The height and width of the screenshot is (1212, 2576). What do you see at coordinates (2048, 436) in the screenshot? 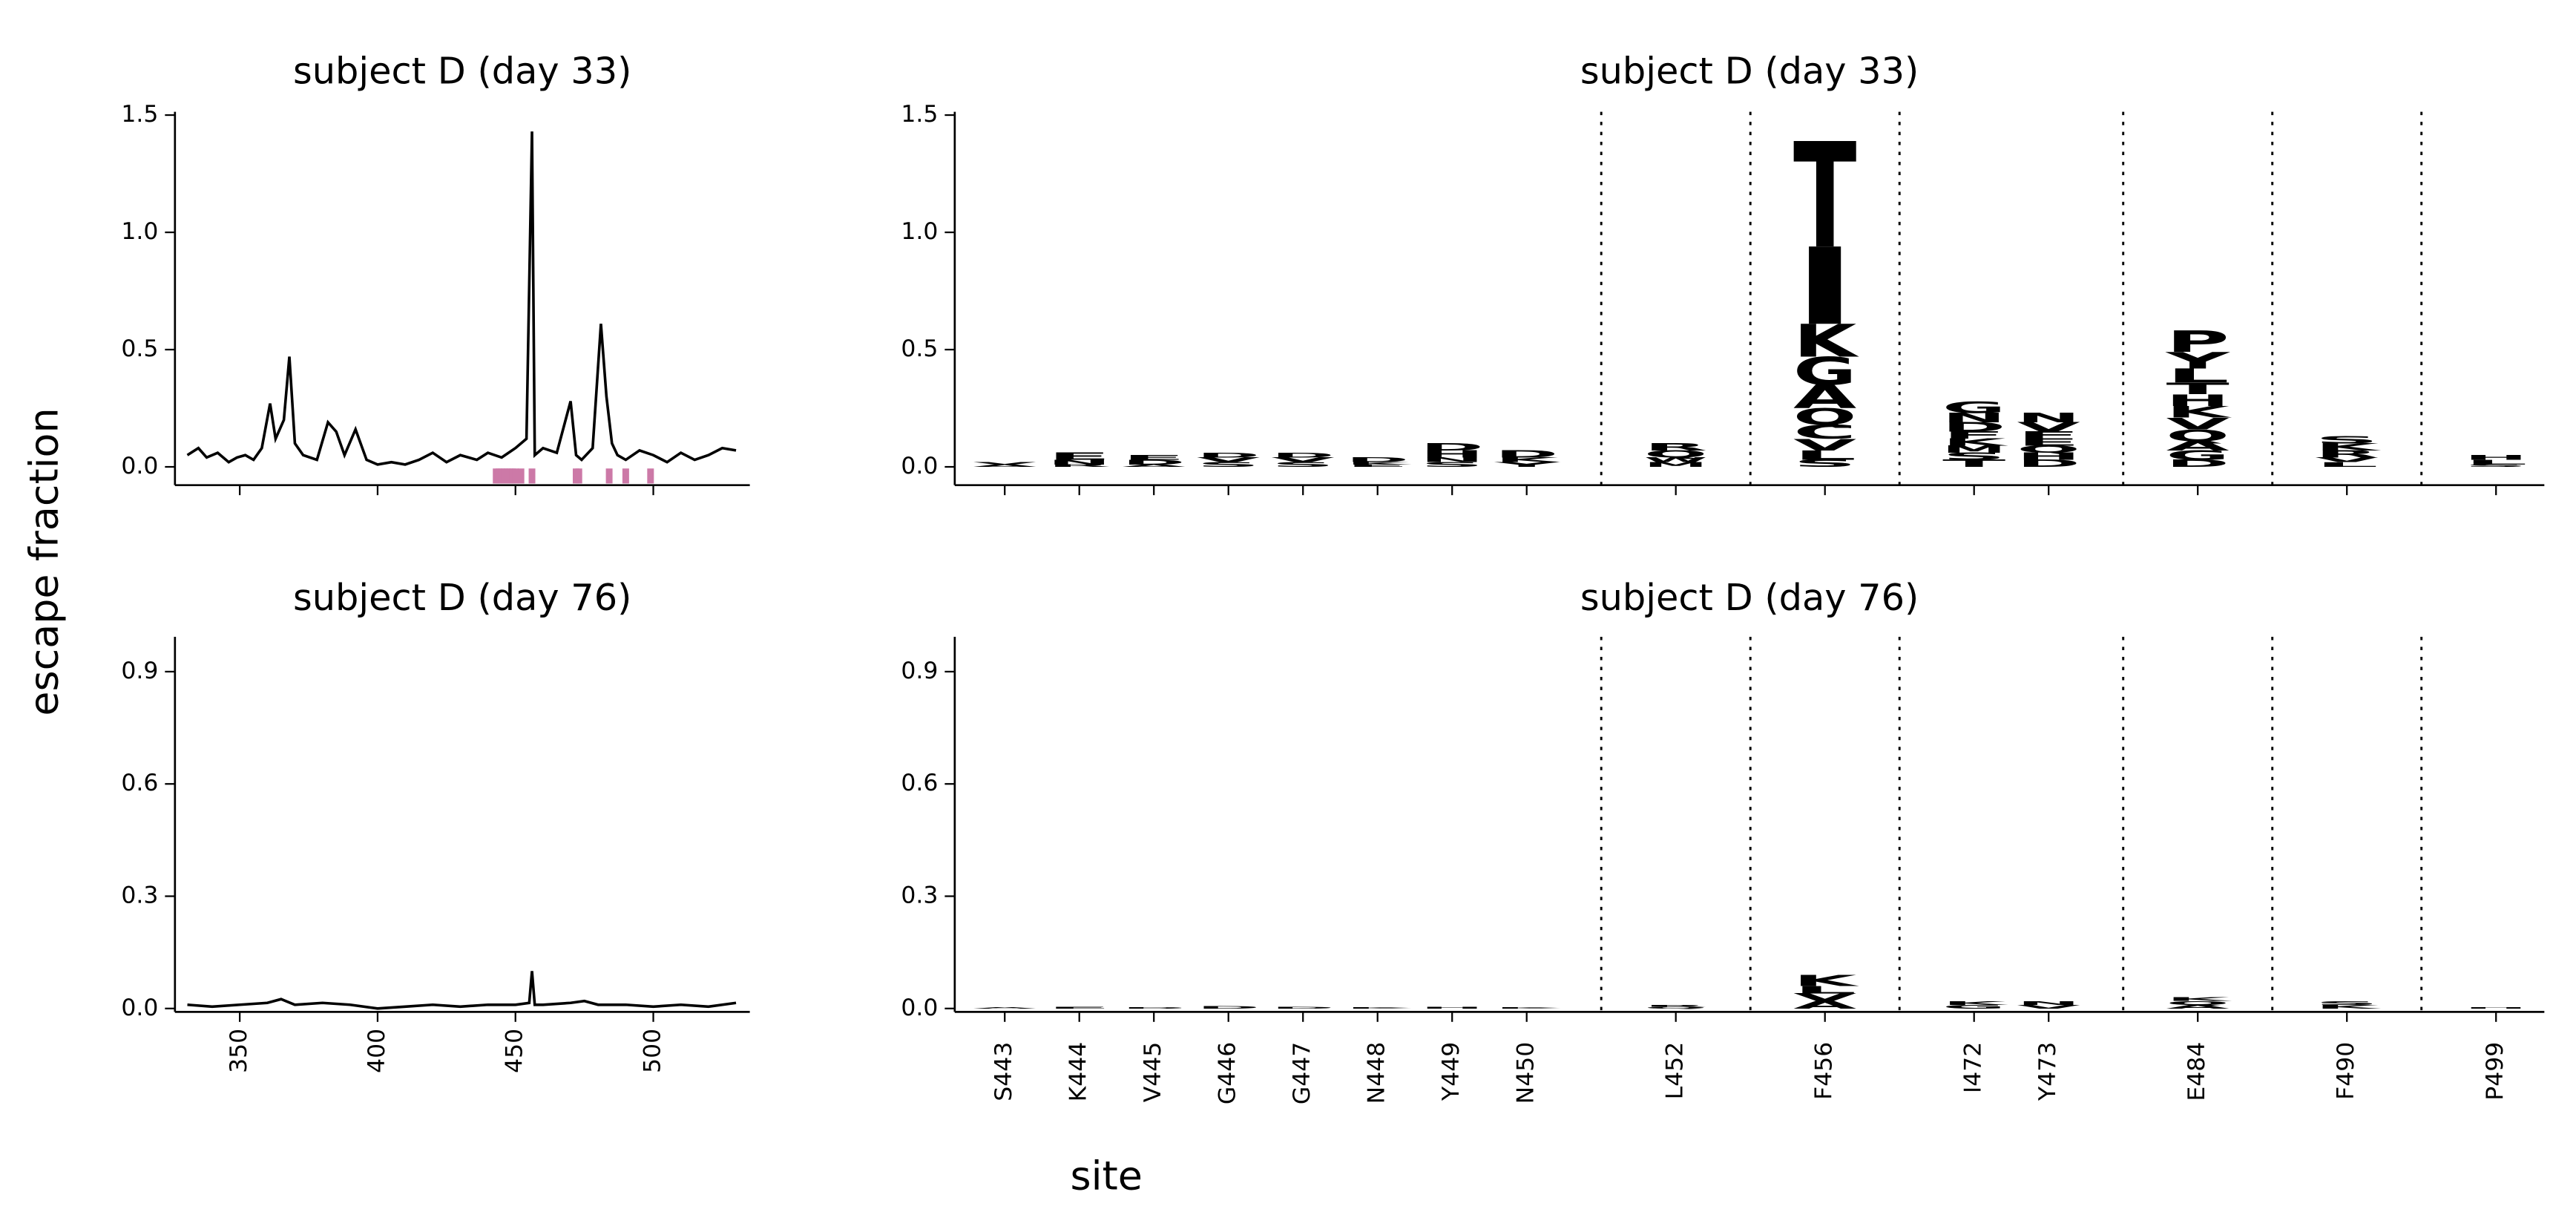
I see `logo-letter: F` at bounding box center [2048, 436].